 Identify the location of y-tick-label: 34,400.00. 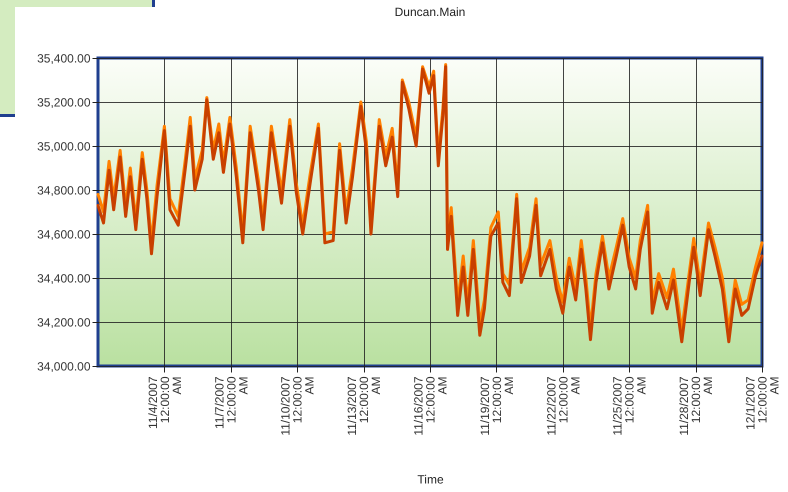
(64, 279).